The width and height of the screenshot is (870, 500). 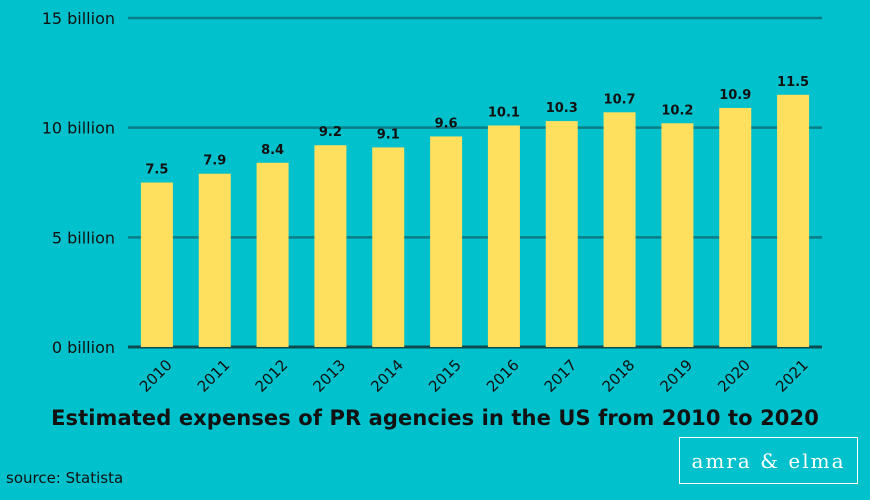 I want to click on bar-2012, so click(x=272, y=254).